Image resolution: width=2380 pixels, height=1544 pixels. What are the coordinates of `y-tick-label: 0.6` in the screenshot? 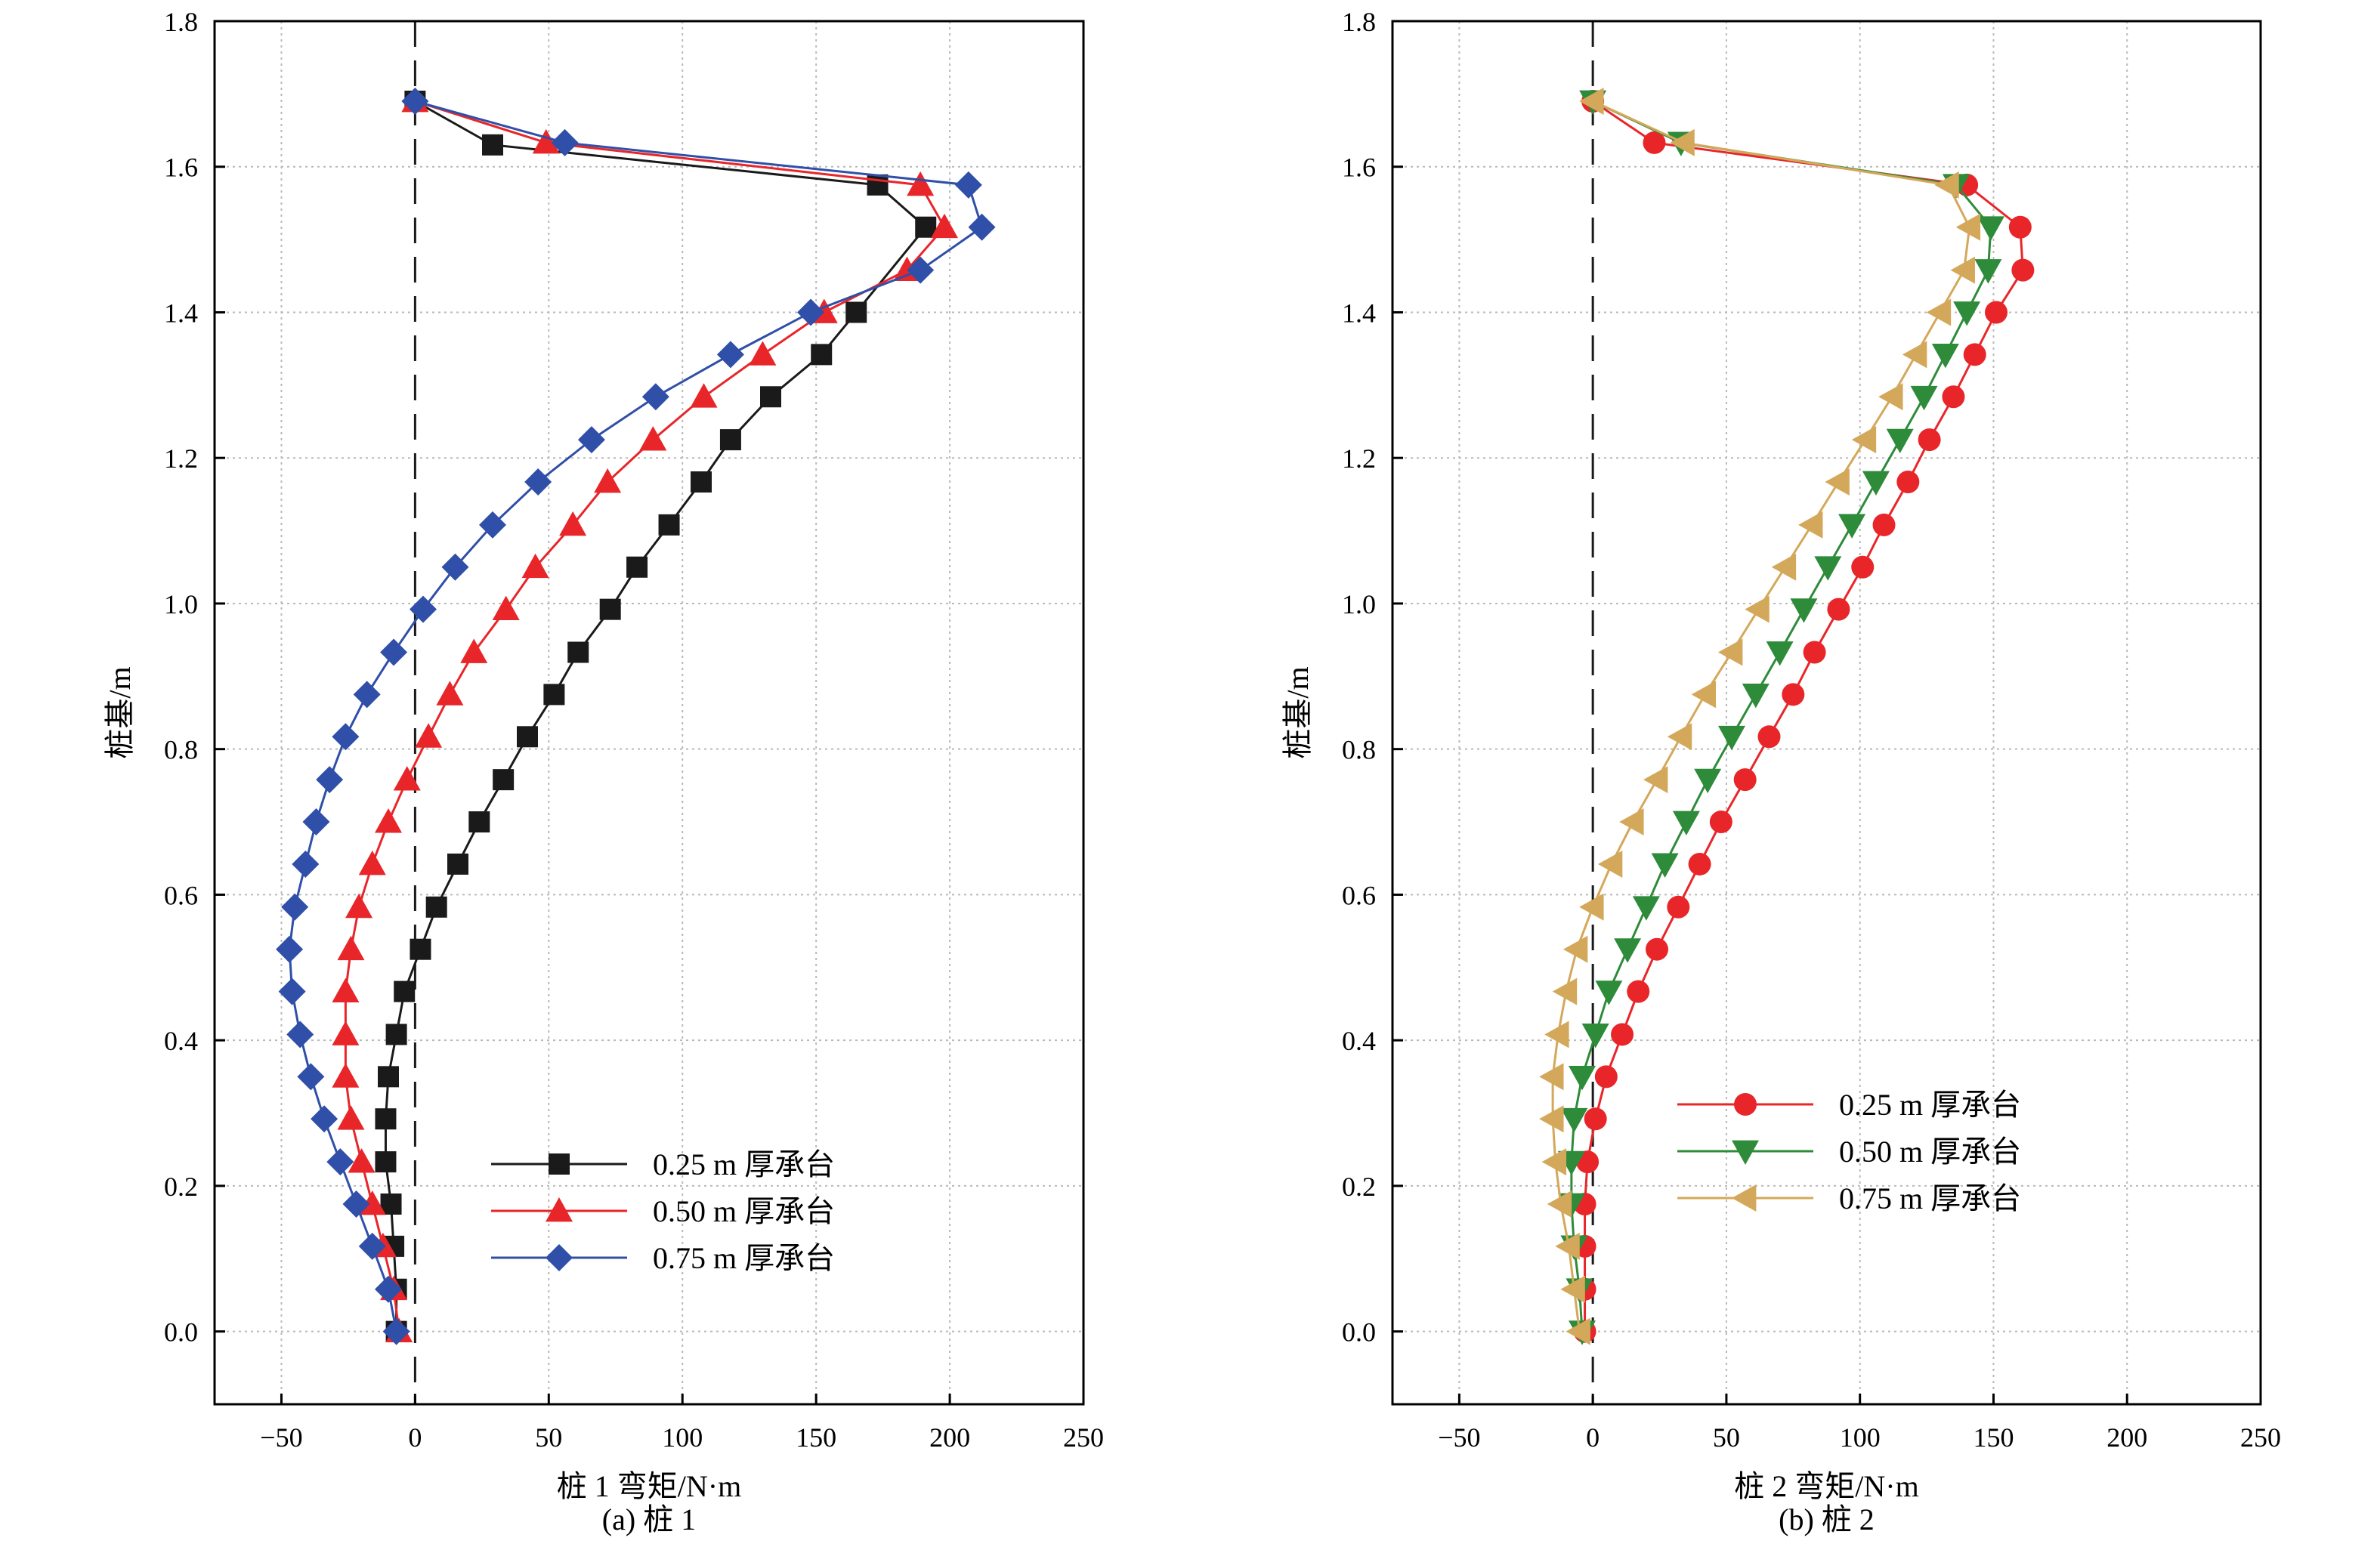 It's located at (181, 895).